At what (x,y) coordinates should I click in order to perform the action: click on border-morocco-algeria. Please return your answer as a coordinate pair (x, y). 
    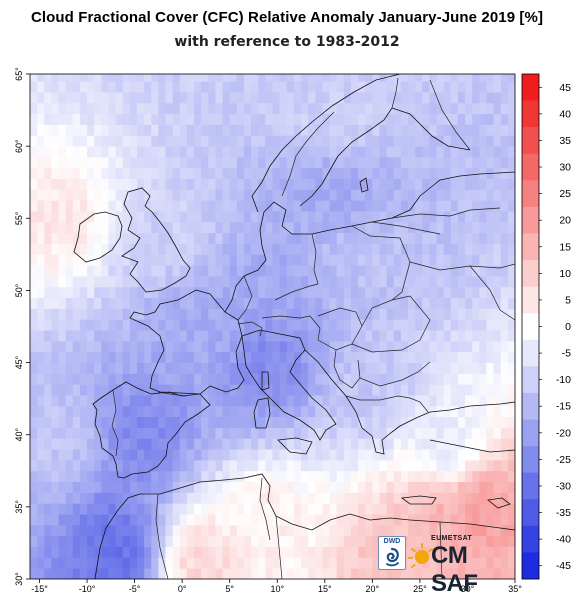
    Looking at the image, I should click on (162, 536).